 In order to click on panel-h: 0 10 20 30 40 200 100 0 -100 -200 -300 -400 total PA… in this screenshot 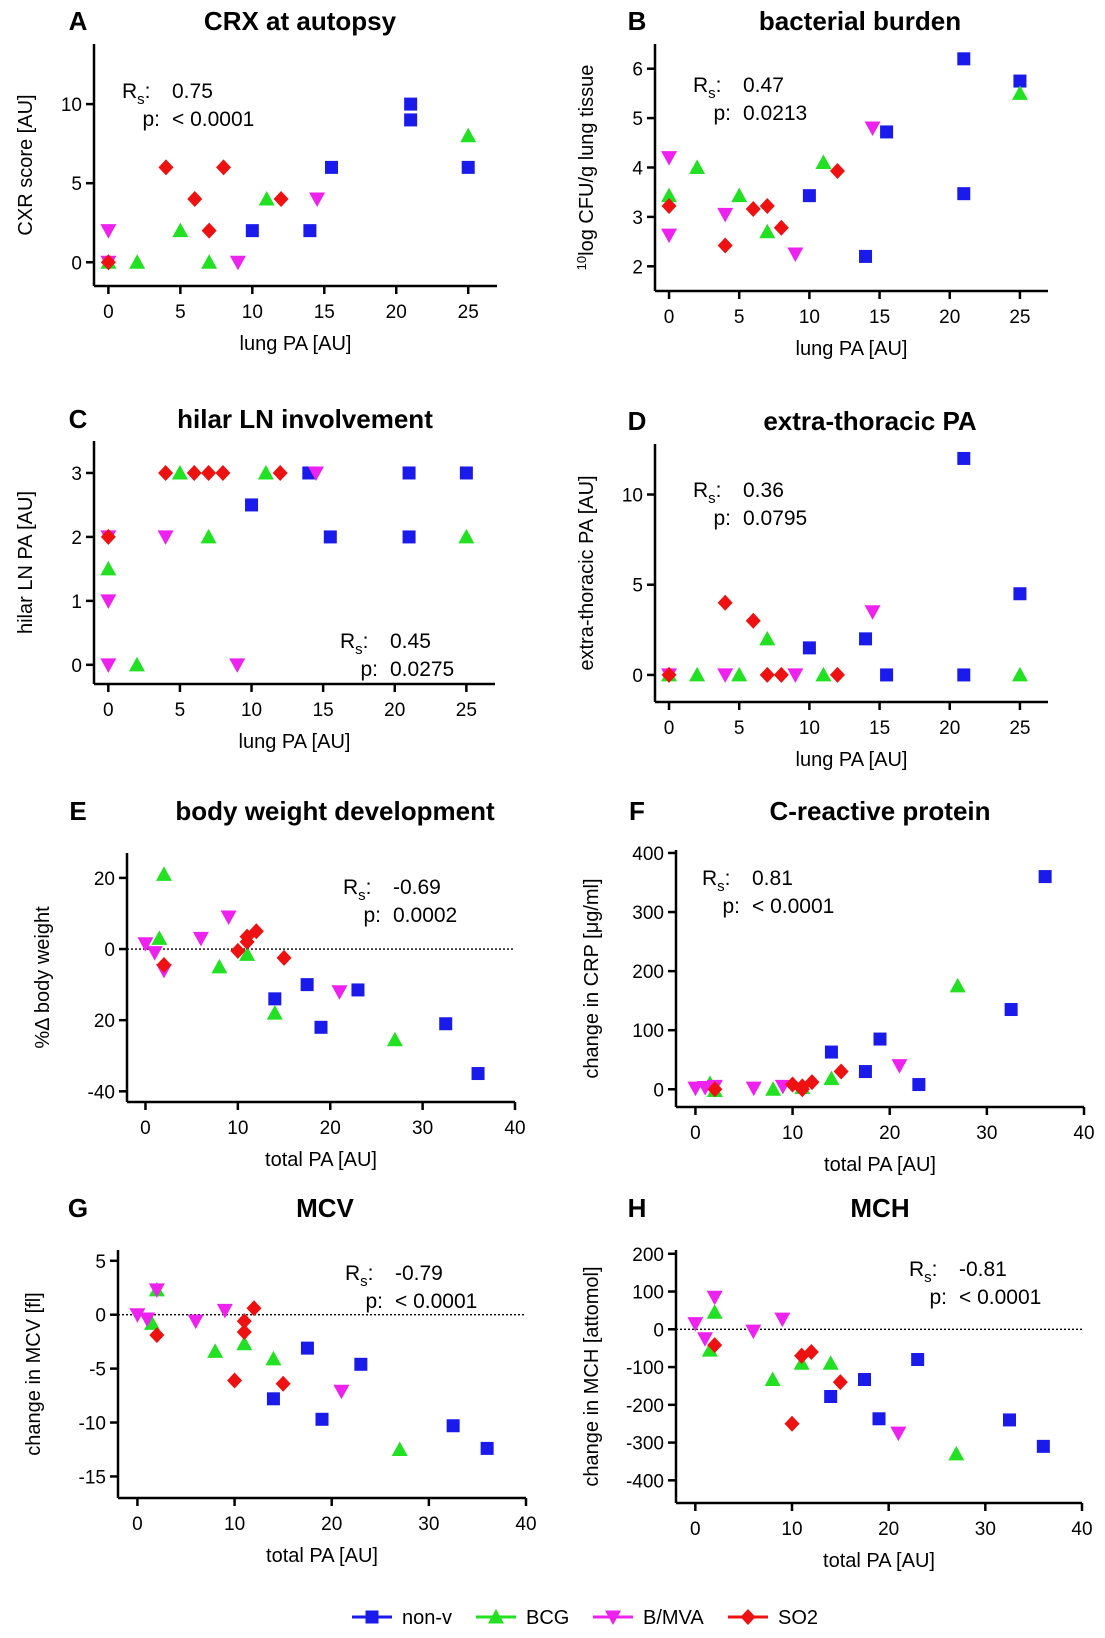, I will do `click(837, 1382)`.